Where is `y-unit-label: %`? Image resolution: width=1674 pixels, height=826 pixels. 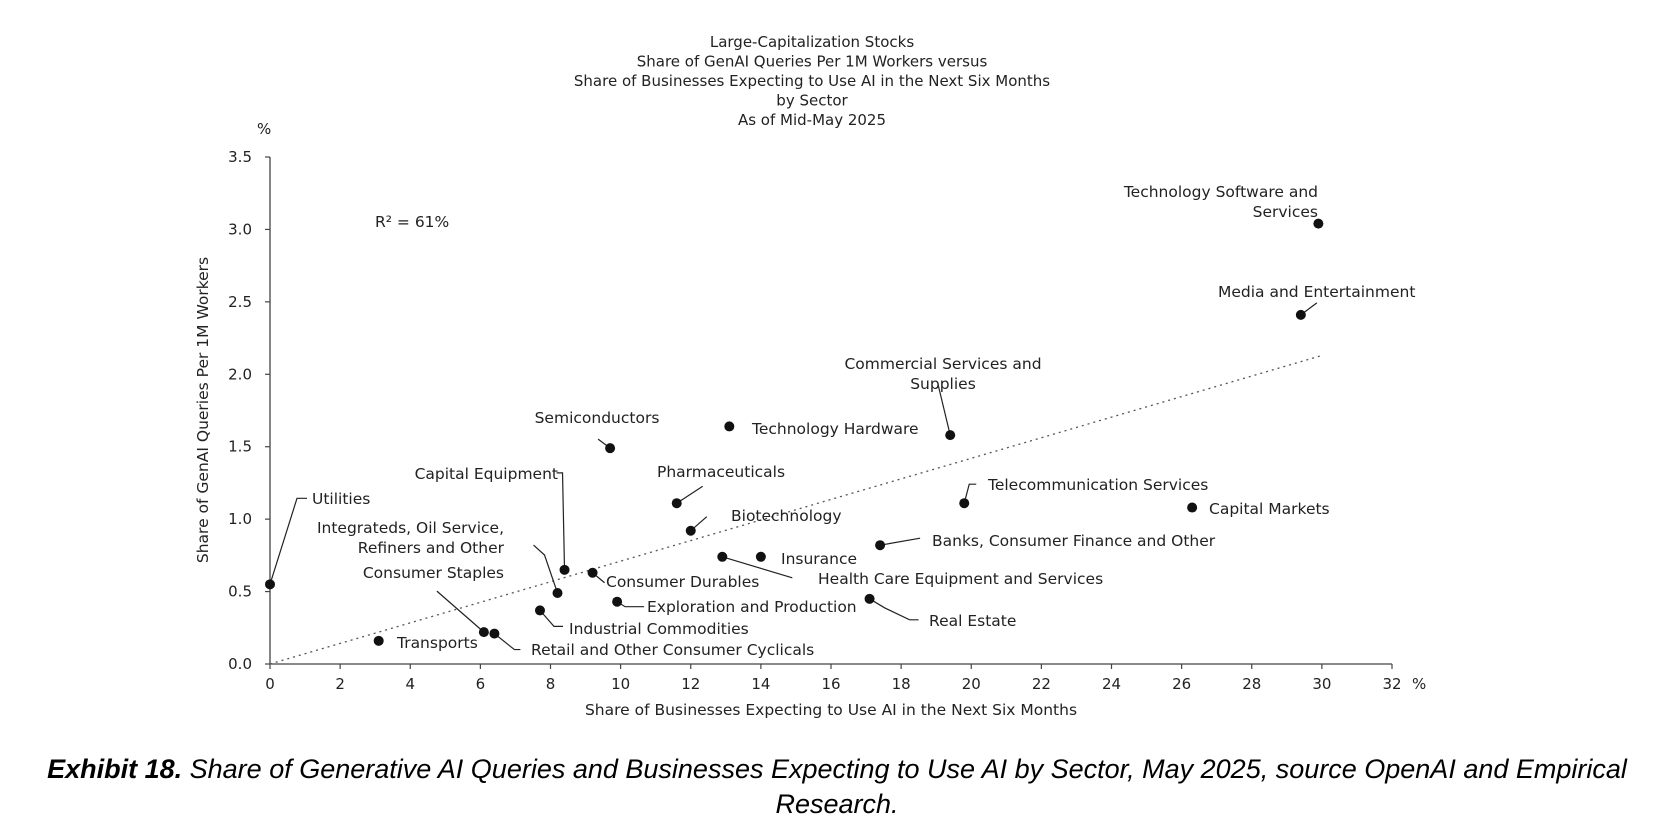 y-unit-label: % is located at coordinates (264, 129).